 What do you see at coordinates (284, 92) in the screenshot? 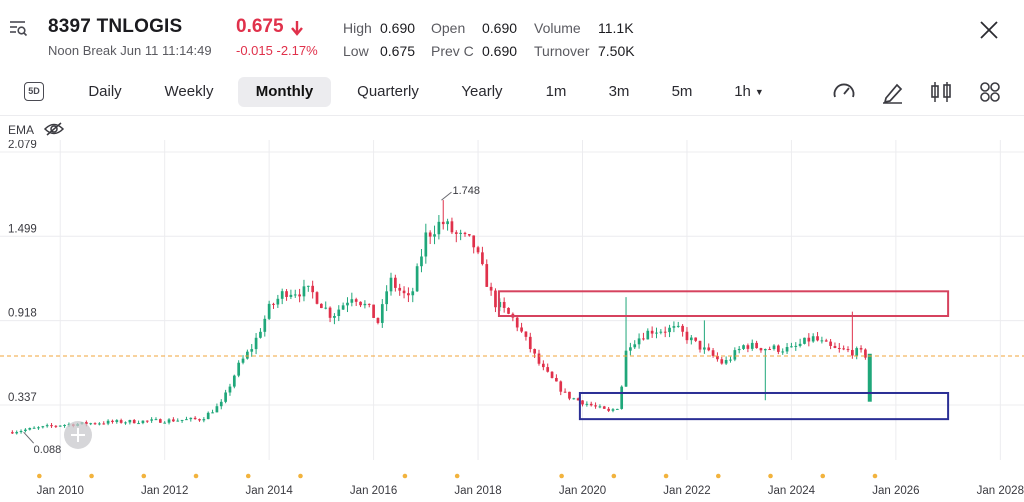
I see `tab-monthly: Monthly` at bounding box center [284, 92].